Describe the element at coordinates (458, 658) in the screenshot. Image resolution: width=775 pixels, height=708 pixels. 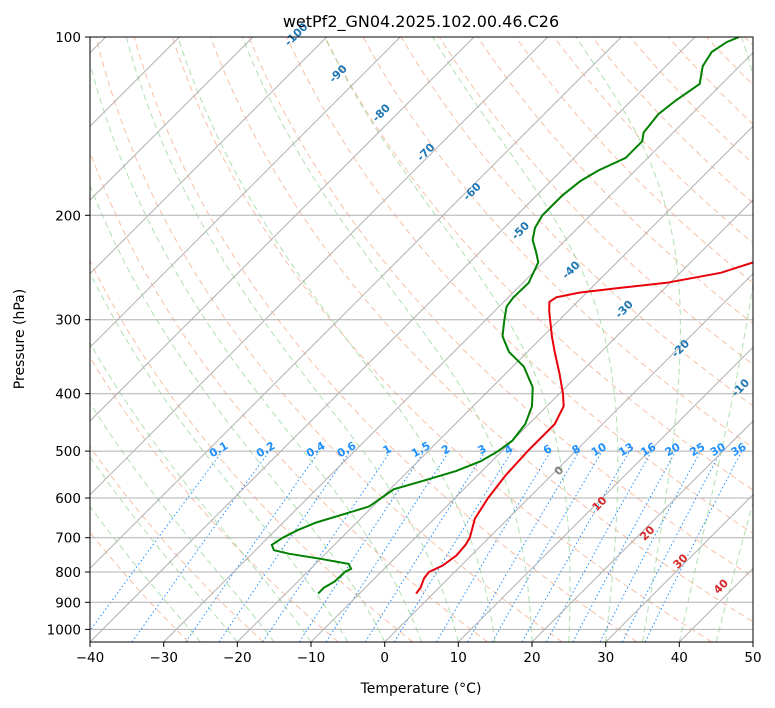
I see `x-tick-label: 10` at that location.